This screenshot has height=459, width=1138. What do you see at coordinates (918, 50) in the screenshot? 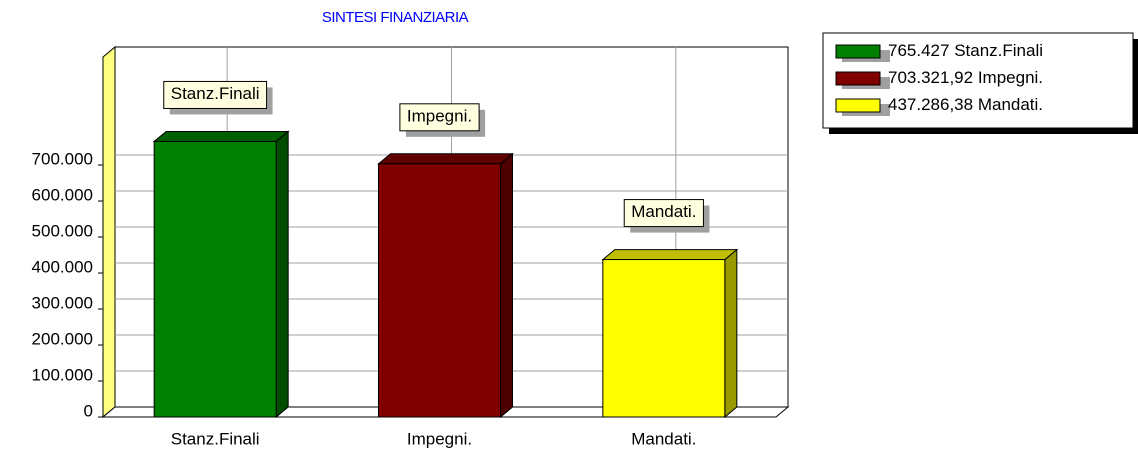
I see `legend-value: 765.427` at bounding box center [918, 50].